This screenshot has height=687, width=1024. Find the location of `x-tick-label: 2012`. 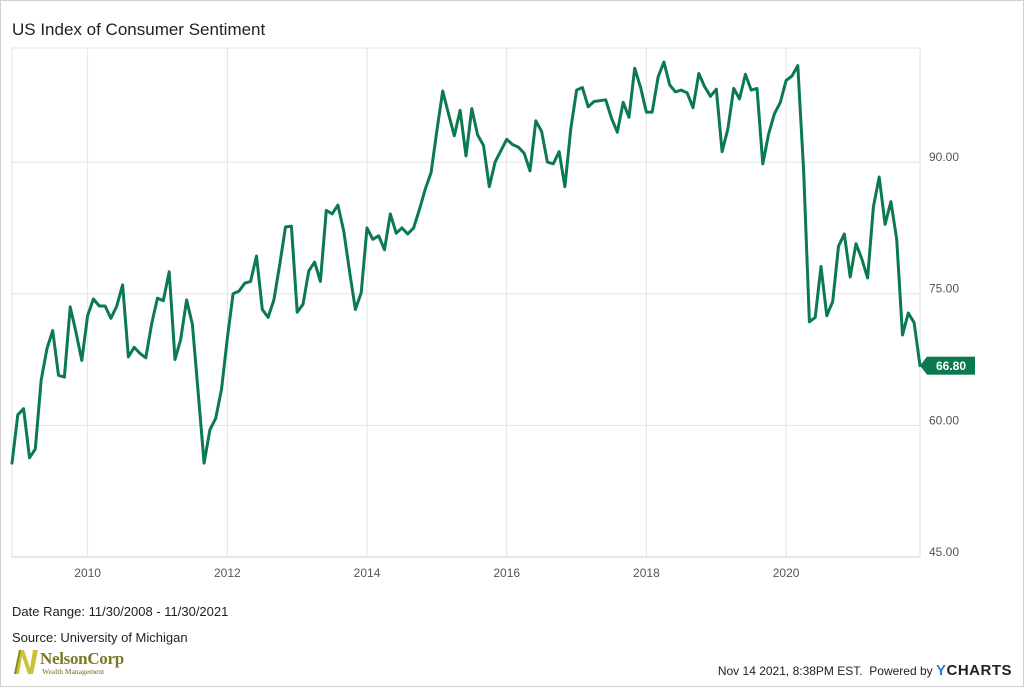

x-tick-label: 2012 is located at coordinates (227, 573).